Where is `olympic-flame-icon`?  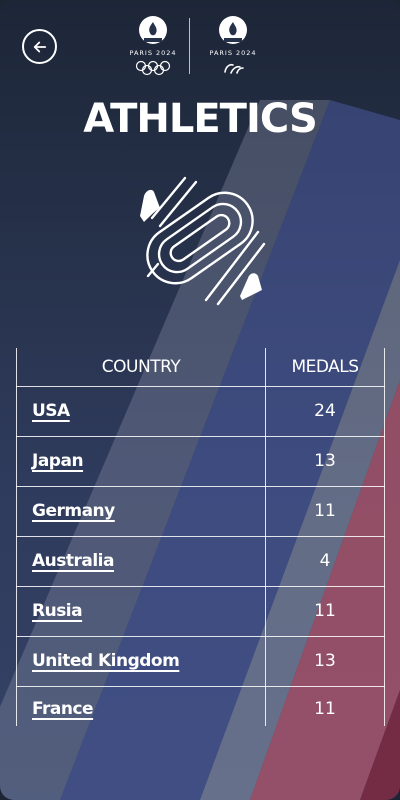
olympic-flame-icon is located at coordinates (153, 30).